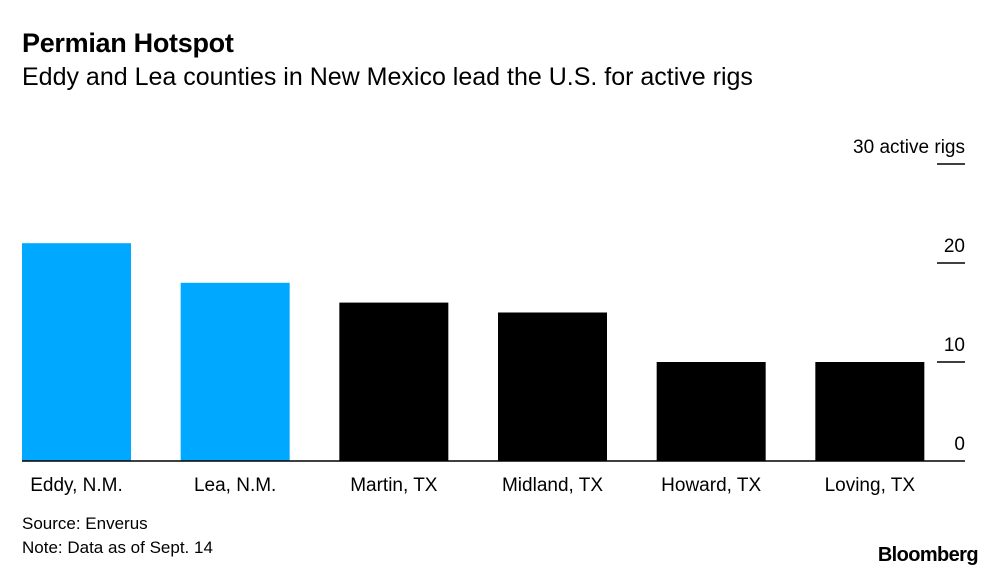 Image resolution: width=1000 pixels, height=578 pixels. What do you see at coordinates (711, 485) in the screenshot?
I see `x-tick-label: Howard, TX` at bounding box center [711, 485].